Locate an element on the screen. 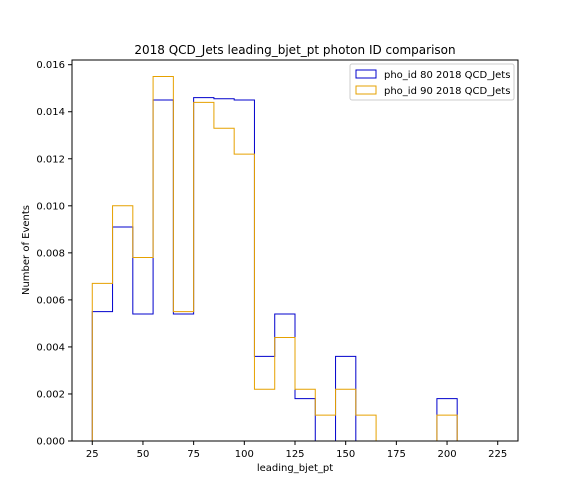 Image resolution: width=576 pixels, height=504 pixels. legend-box is located at coordinates (432, 82).